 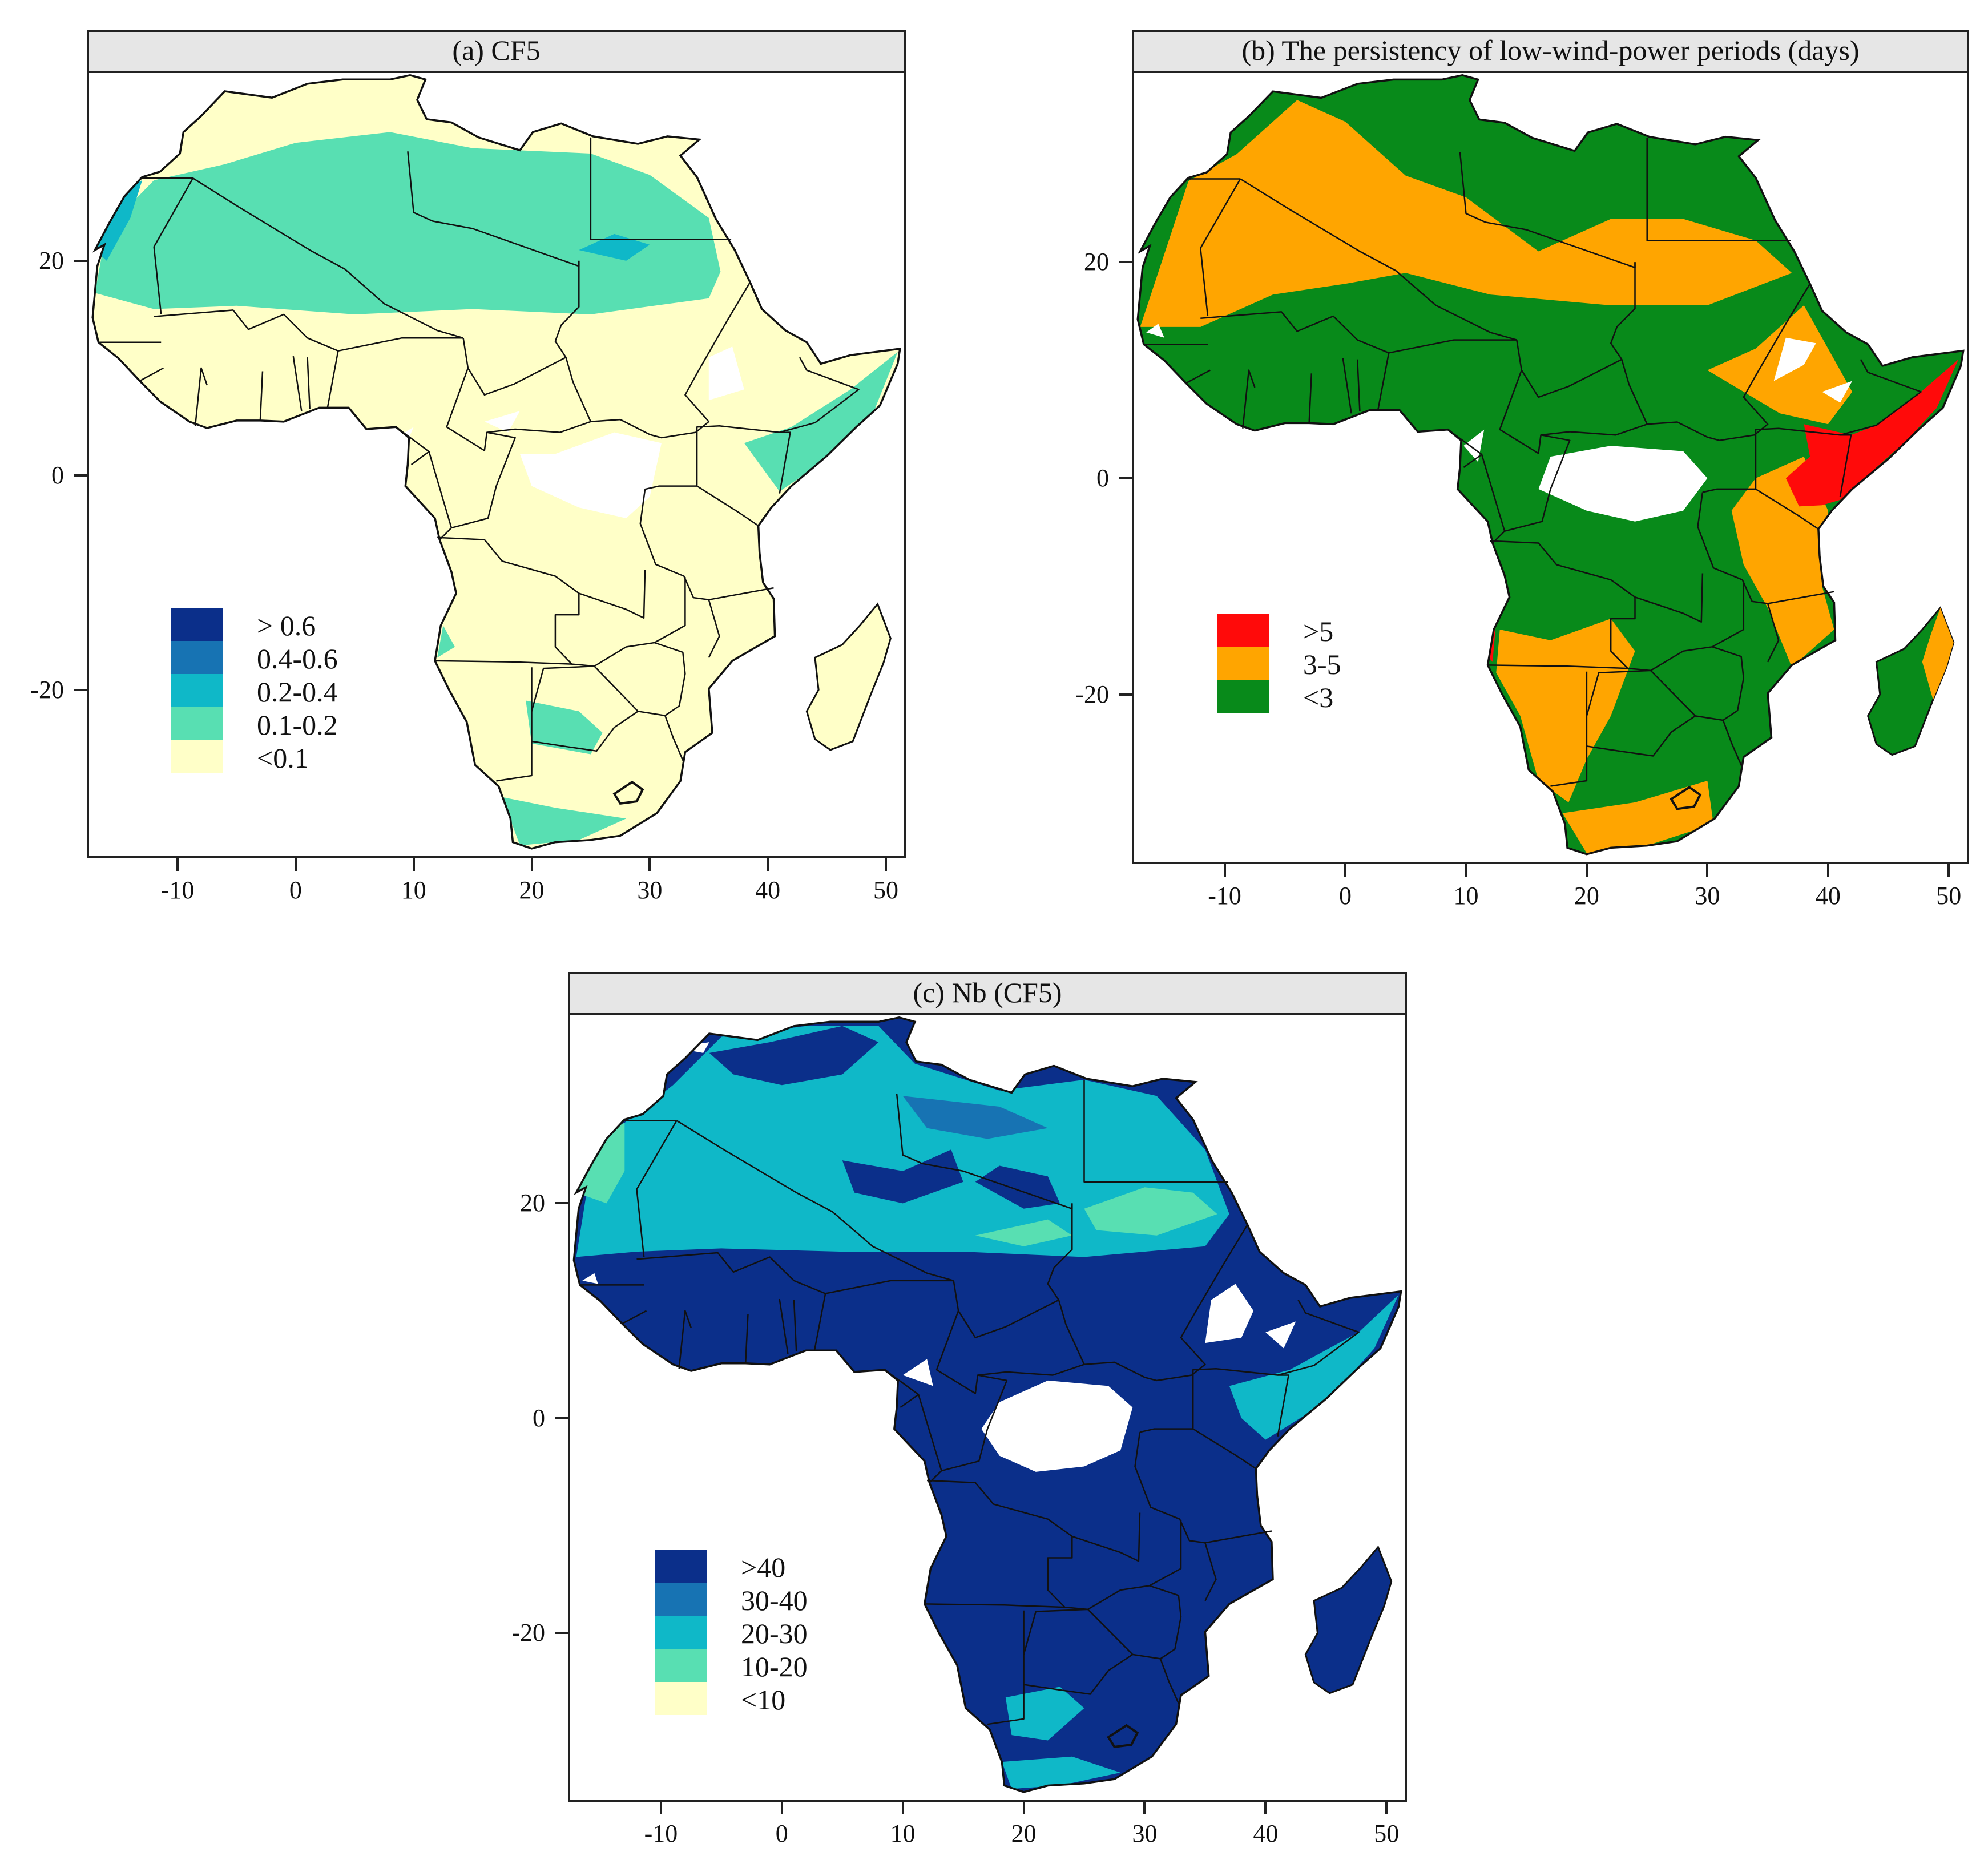 I want to click on x-tick-label: 0, so click(x=1345, y=896).